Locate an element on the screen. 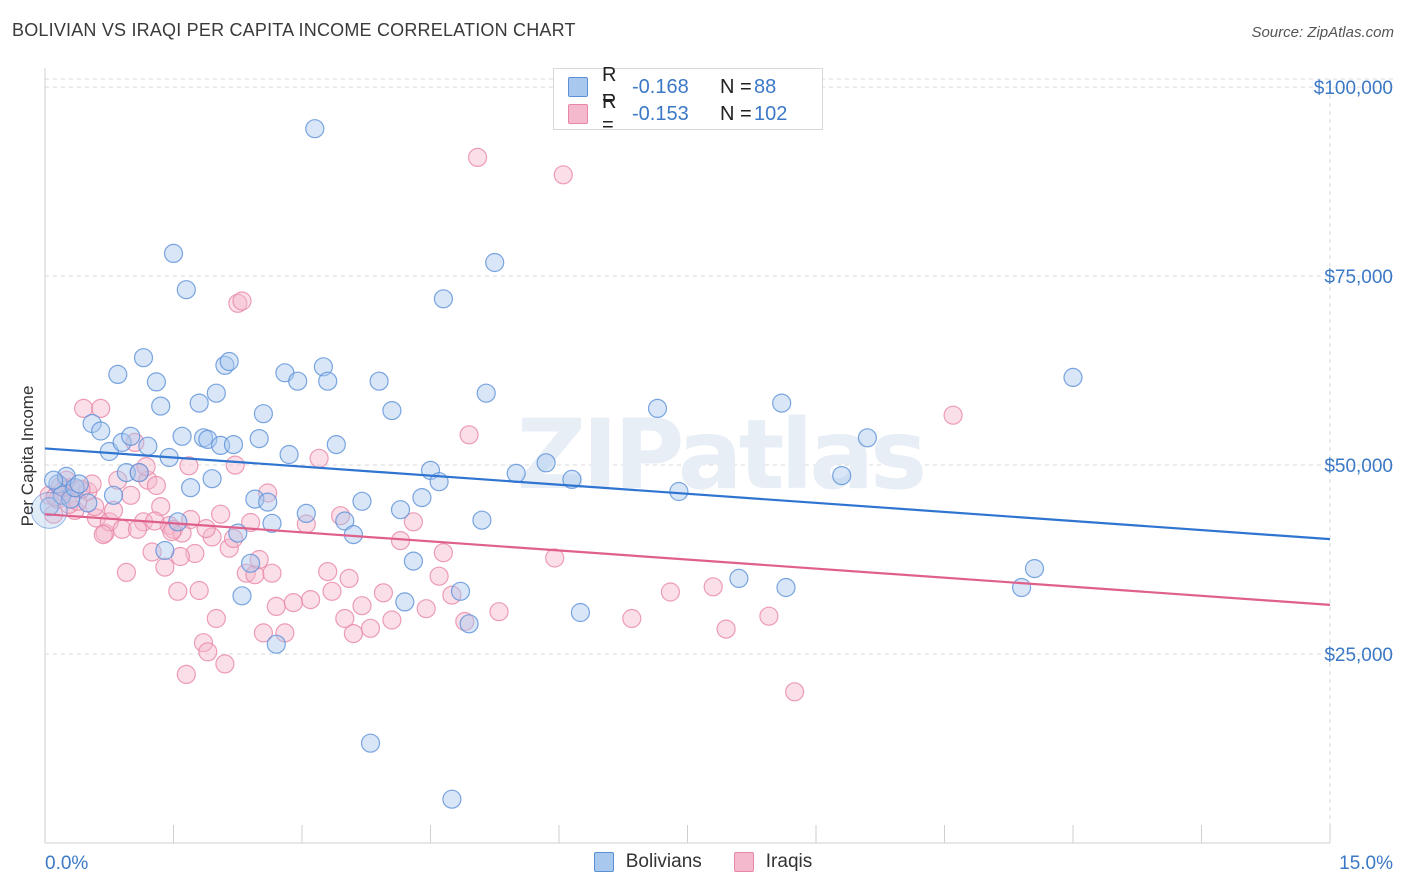 The height and width of the screenshot is (892, 1406). legend-item-bolivians: Bolivians is located at coordinates (647, 862).